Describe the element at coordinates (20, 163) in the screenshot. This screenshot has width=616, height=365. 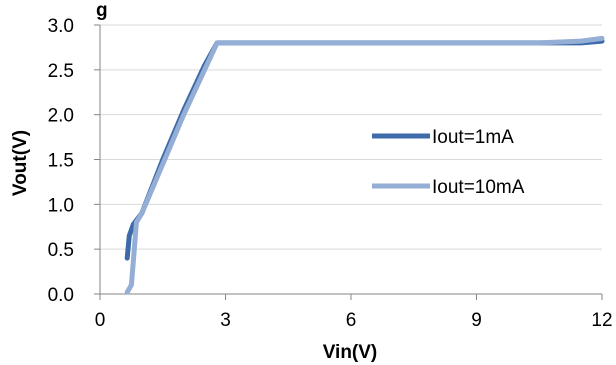
I see `y-axis-title: Vout(V)` at that location.